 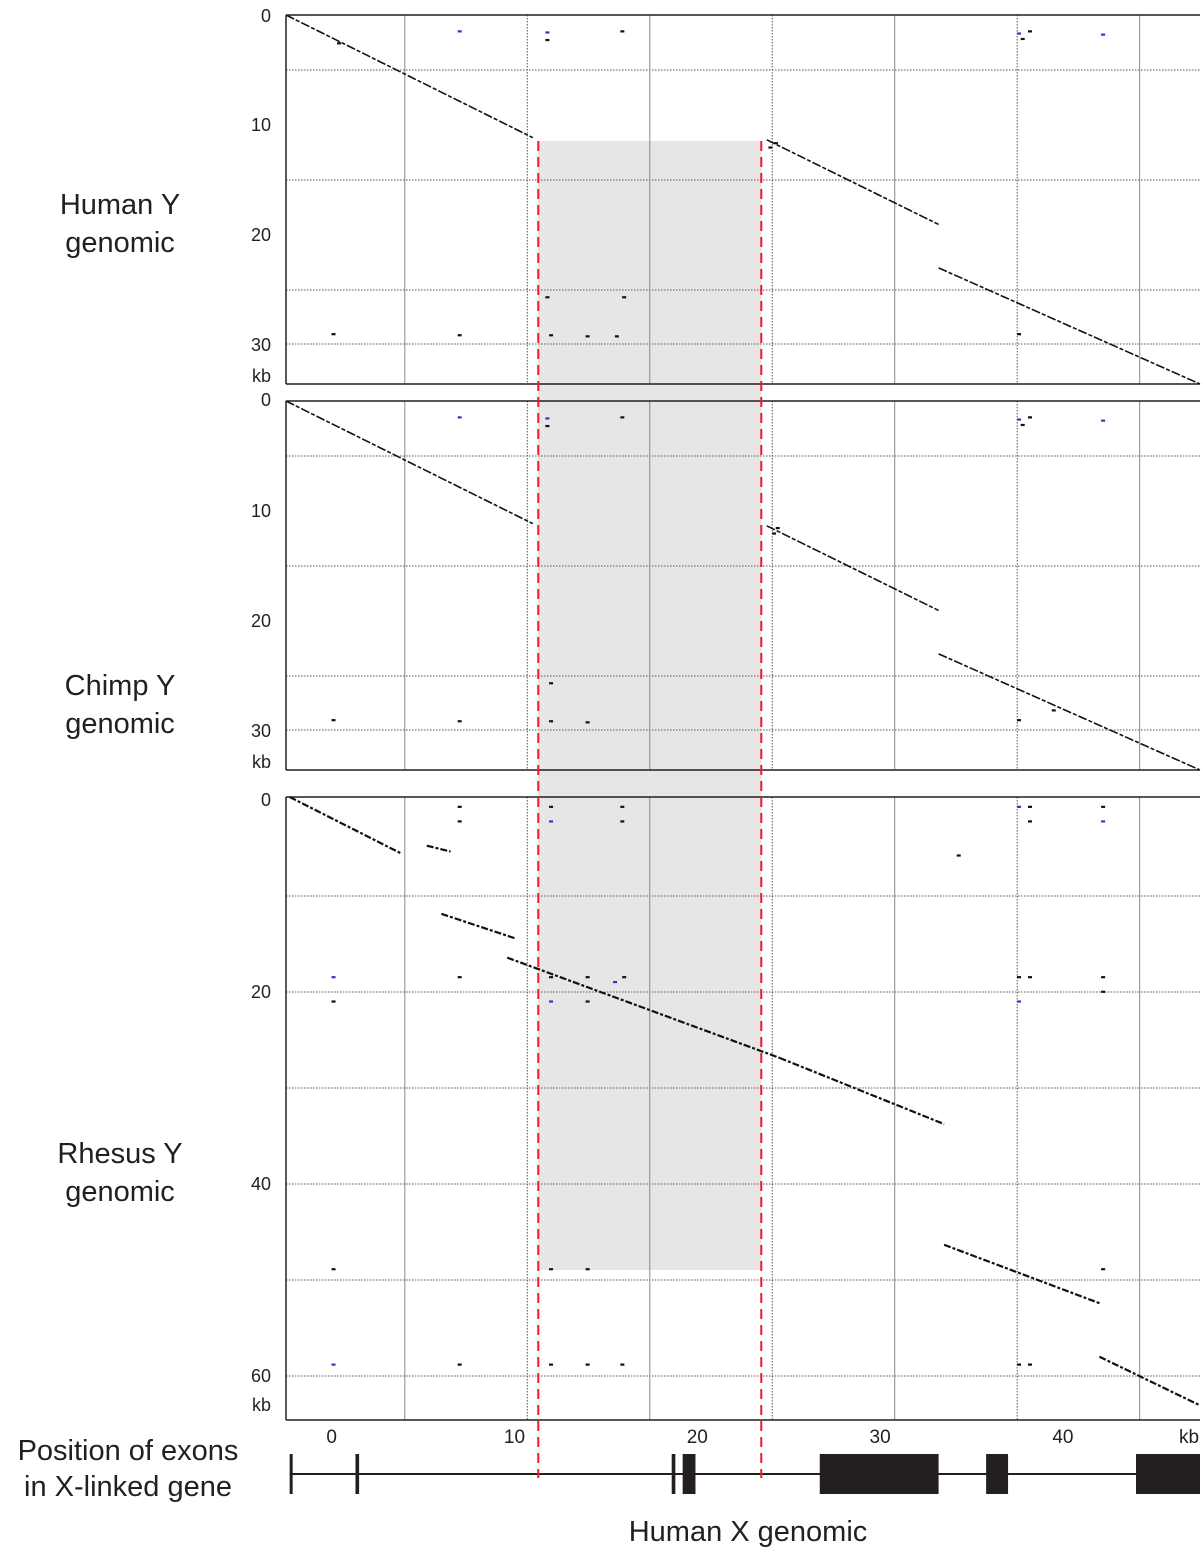 I want to click on y-tick-label: 40, so click(x=261, y=1184).